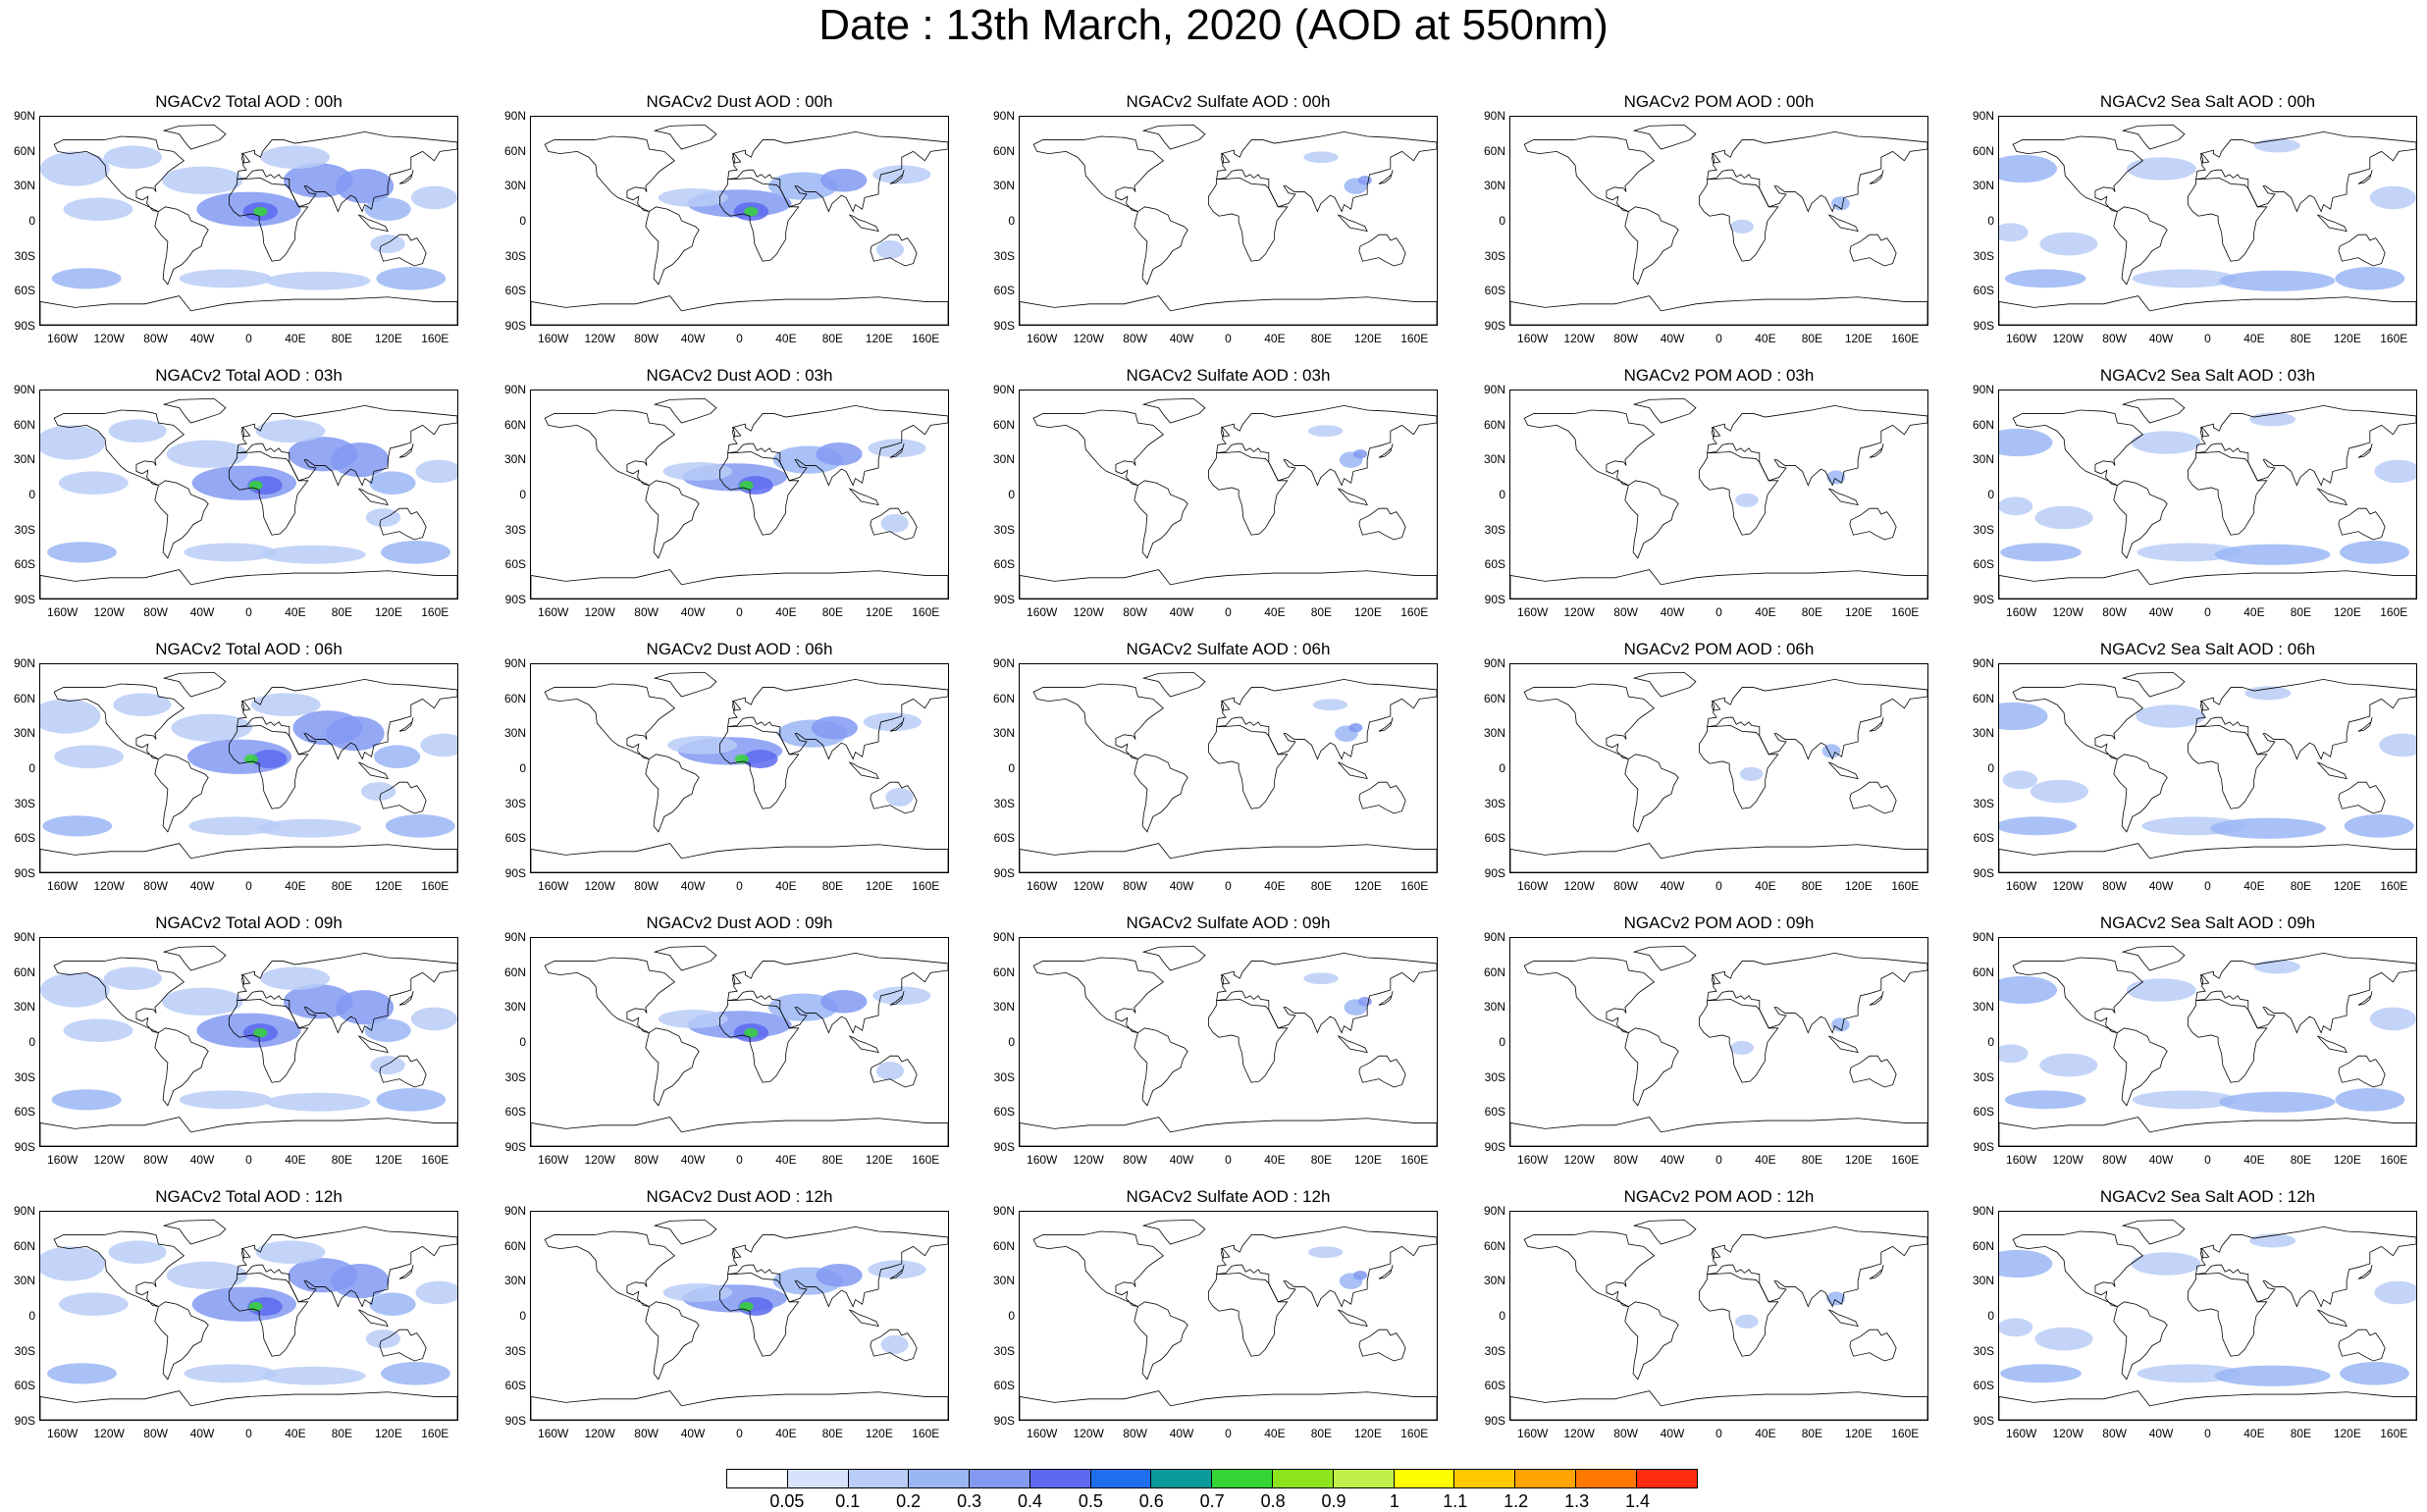 Image resolution: width=2427 pixels, height=1512 pixels. What do you see at coordinates (2207, 102) in the screenshot?
I see `panel-title: NGACv2 Sea Salt AOD : 00h` at bounding box center [2207, 102].